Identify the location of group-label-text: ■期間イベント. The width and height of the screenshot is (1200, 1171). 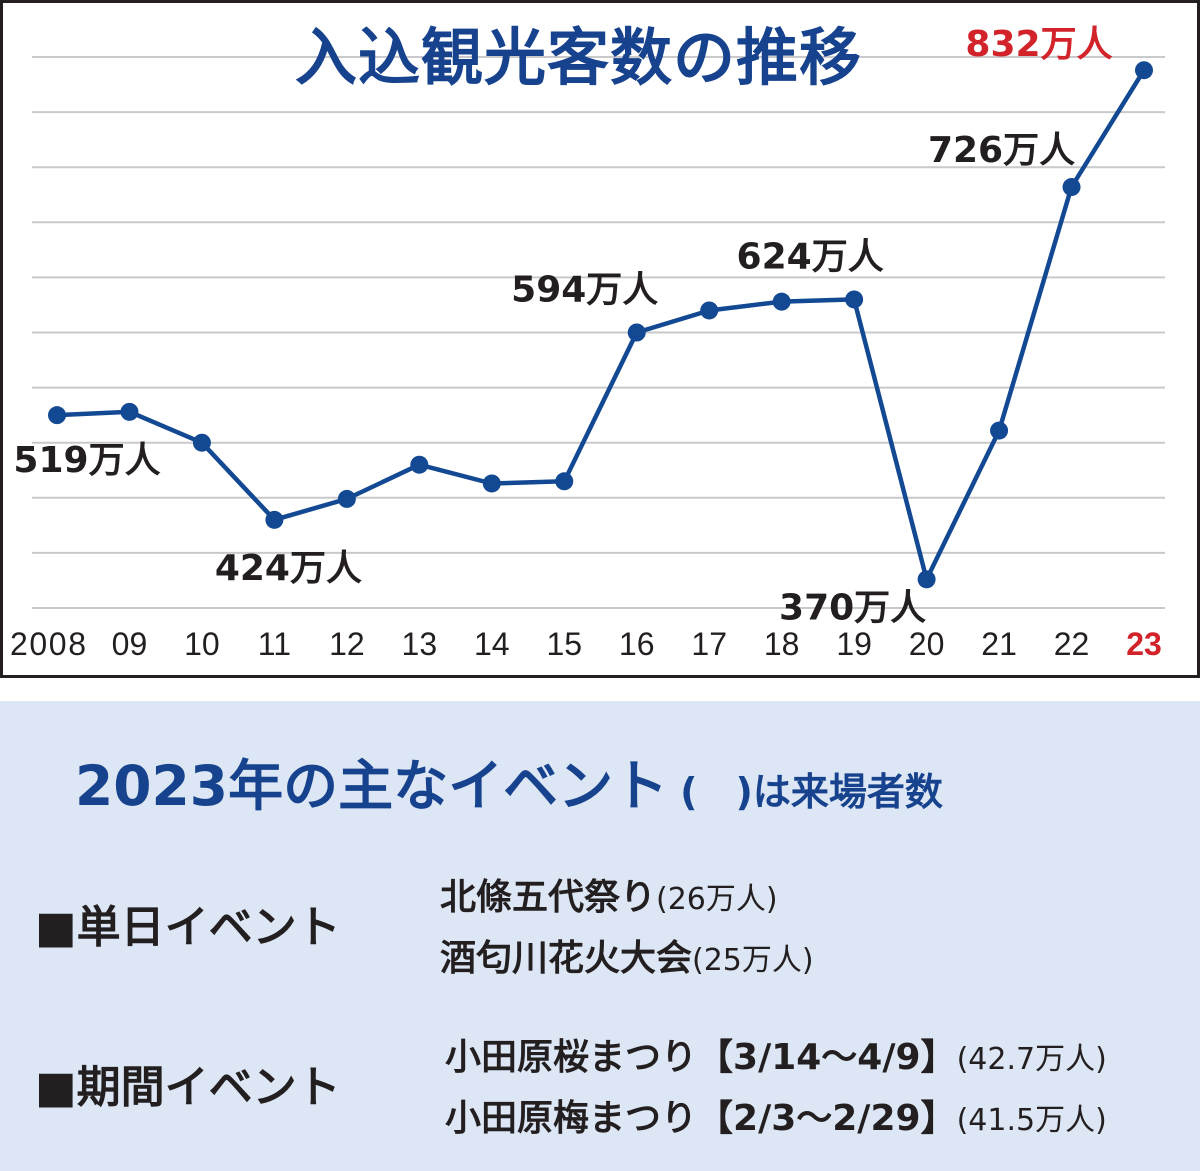
(188, 1087).